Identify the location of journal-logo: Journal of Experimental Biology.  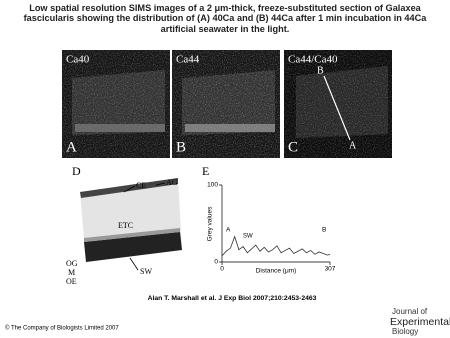
(420, 321).